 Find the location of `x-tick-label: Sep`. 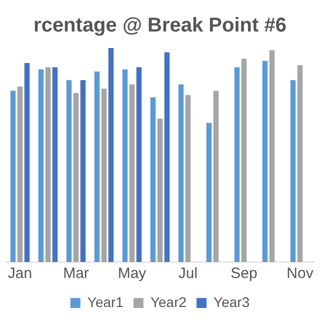

x-tick-label: Sep is located at coordinates (244, 273).